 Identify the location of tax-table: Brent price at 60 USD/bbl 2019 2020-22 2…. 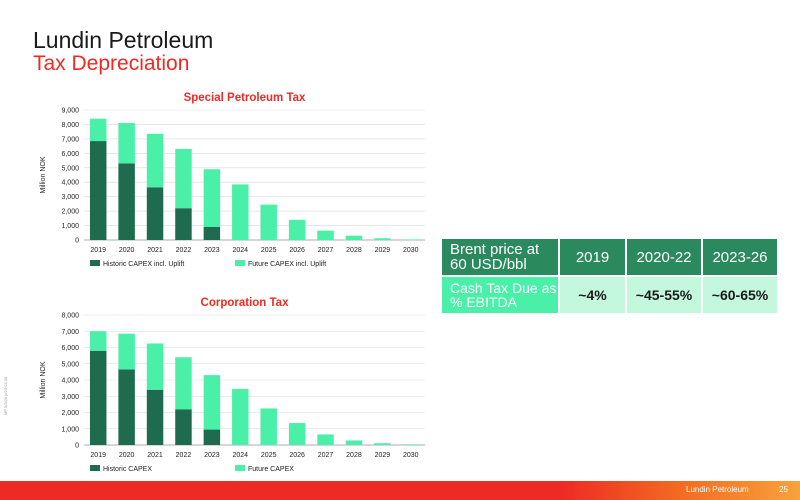
(609, 276).